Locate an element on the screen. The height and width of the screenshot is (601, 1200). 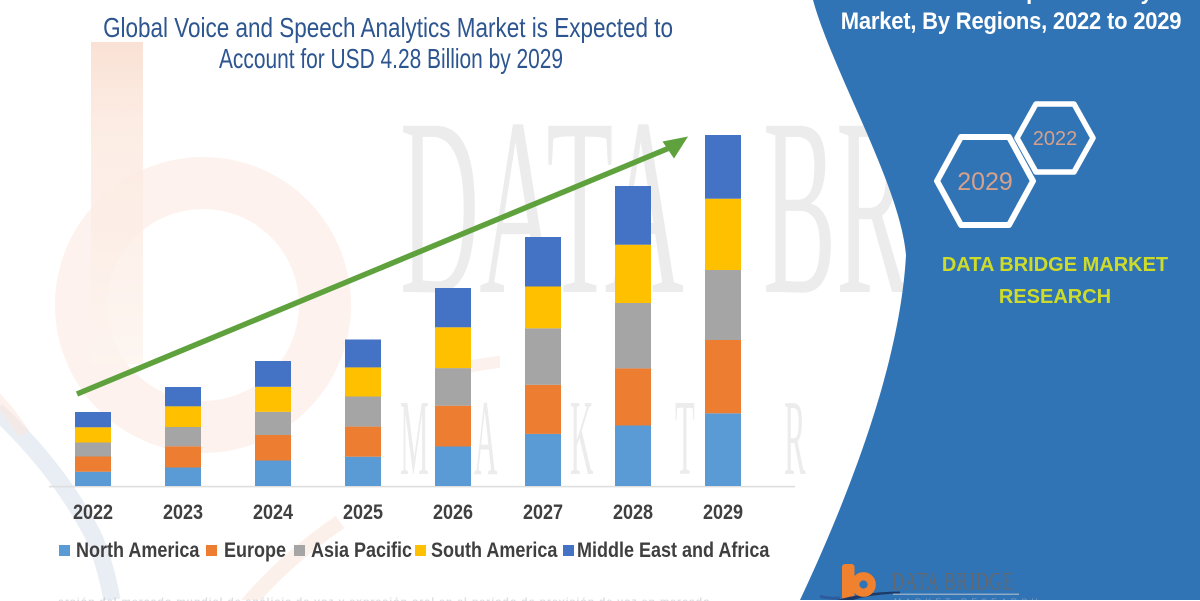
svg-text:Global Voice and Speech Analyt: Global Voice and Speech Analytics is located at coordinates (1010, 2).